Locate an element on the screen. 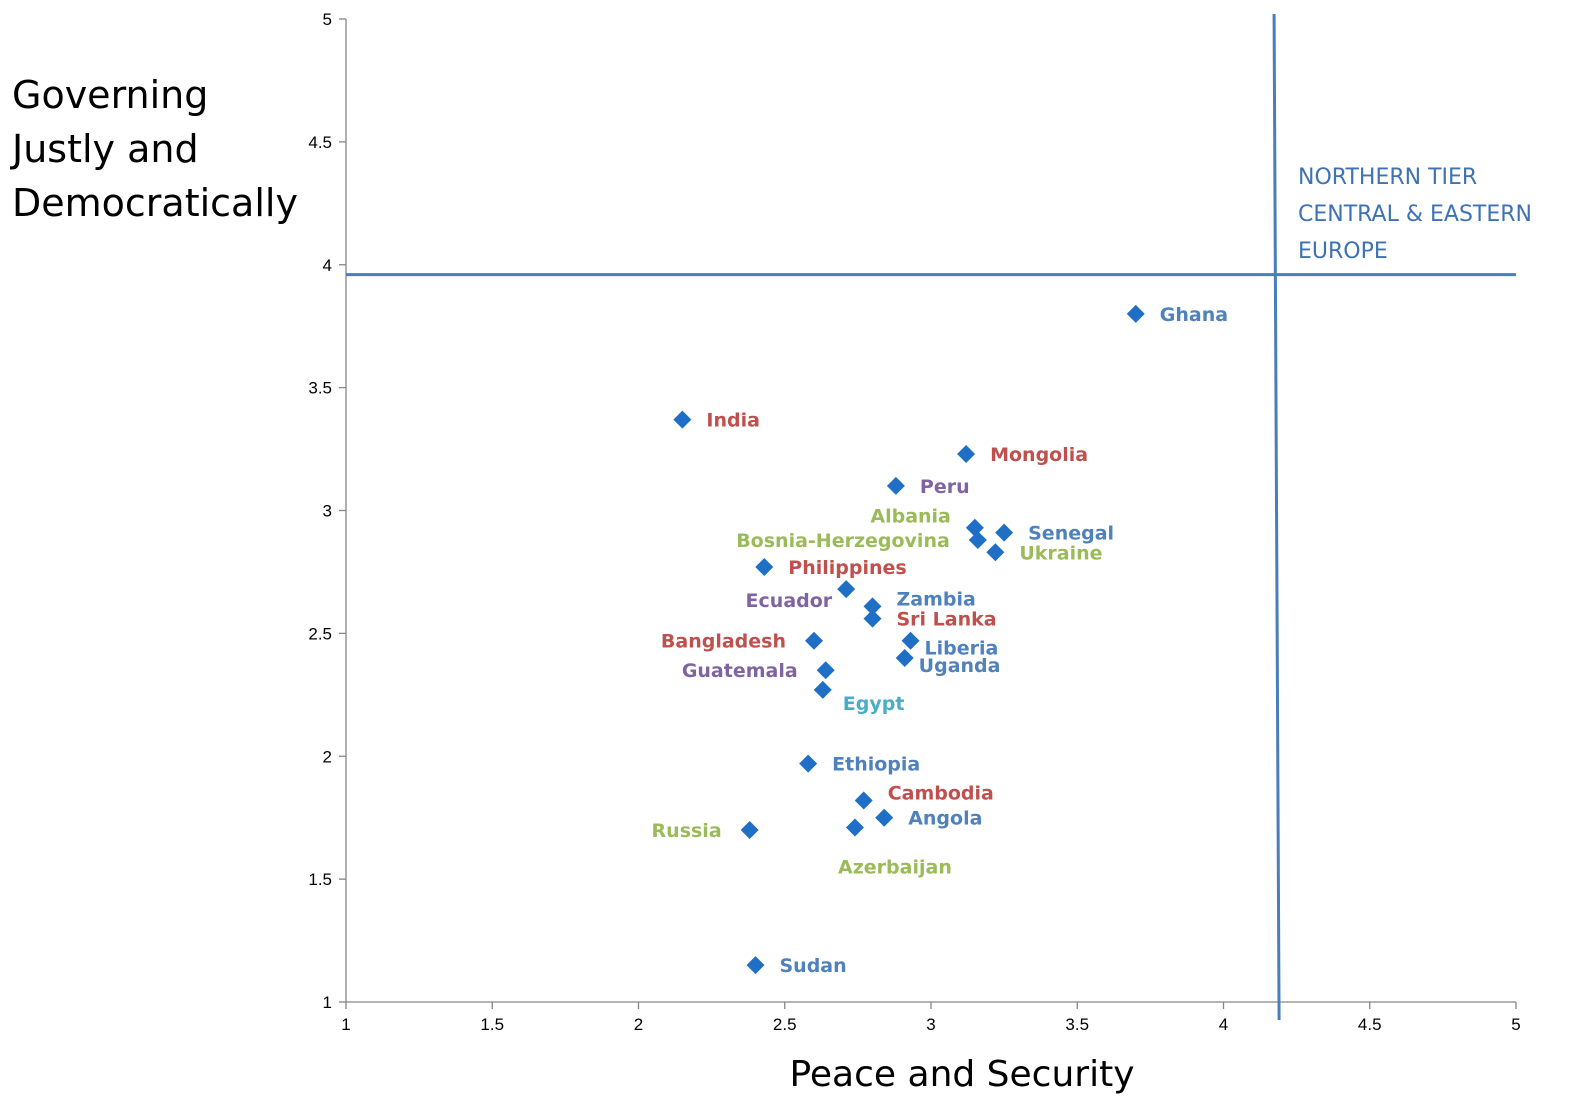  point-label: Albania is located at coordinates (910, 517).